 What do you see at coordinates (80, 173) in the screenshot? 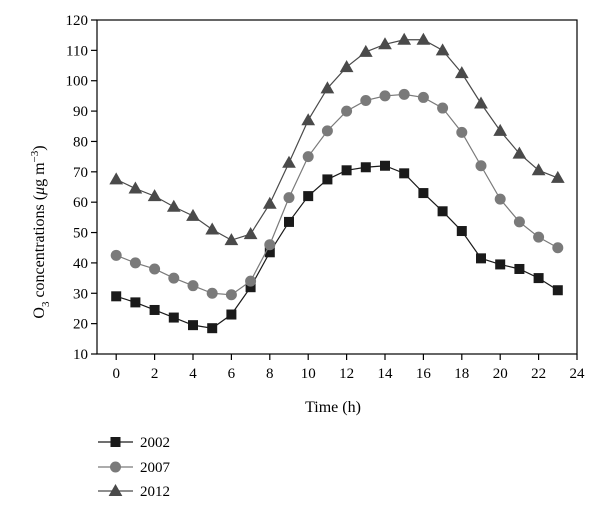
I see `y-tick-label: 70` at bounding box center [80, 173].